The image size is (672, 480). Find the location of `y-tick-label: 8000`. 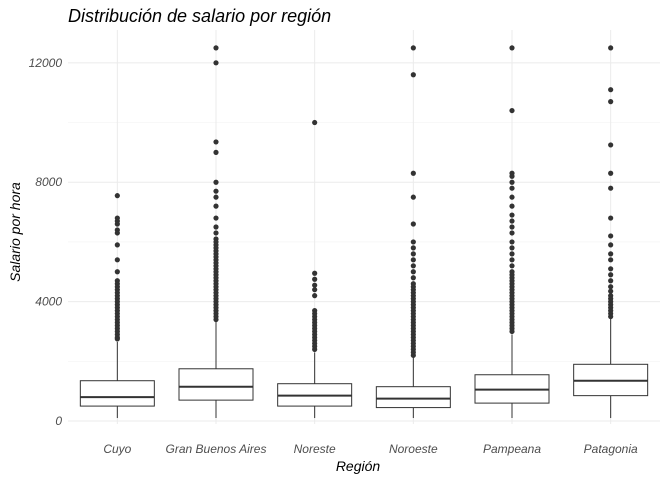

y-tick-label: 8000 is located at coordinates (48, 182).